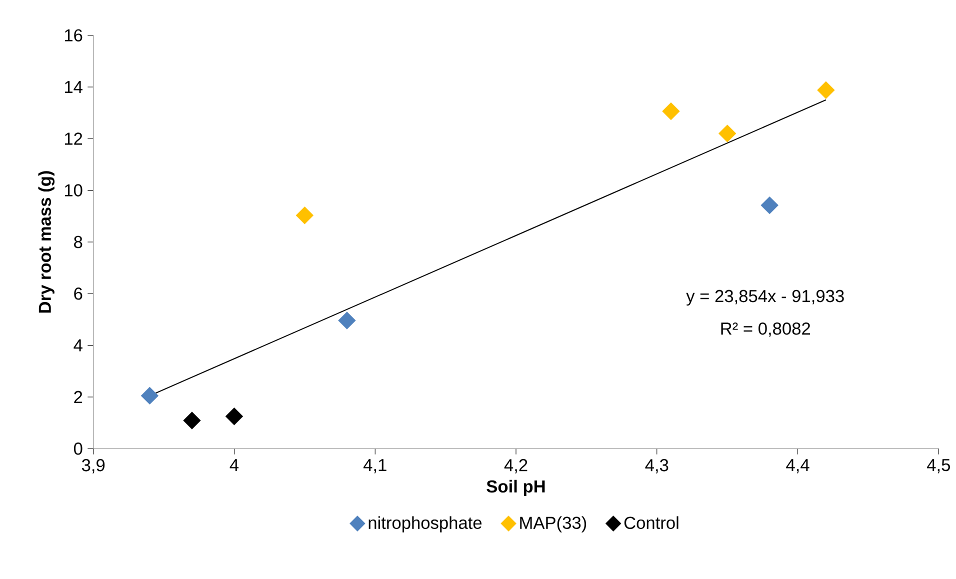 Image resolution: width=956 pixels, height=579 pixels. I want to click on y-tick-label: 2, so click(78, 397).